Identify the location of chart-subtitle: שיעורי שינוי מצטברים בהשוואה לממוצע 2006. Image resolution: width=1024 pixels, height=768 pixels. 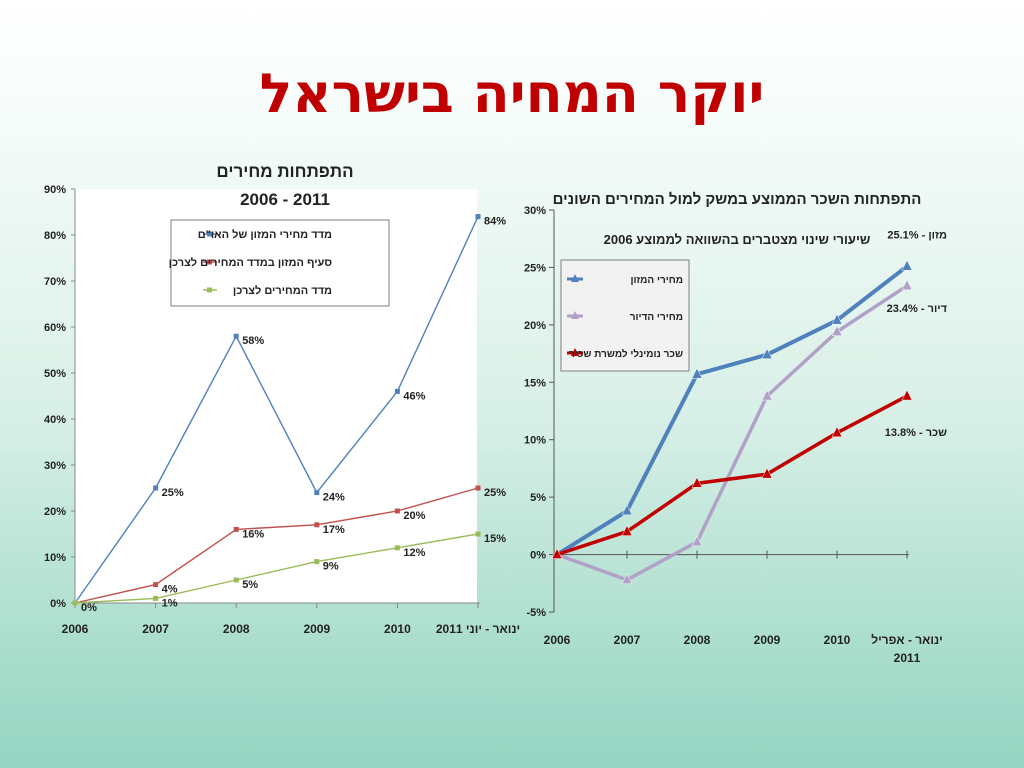
(737, 239).